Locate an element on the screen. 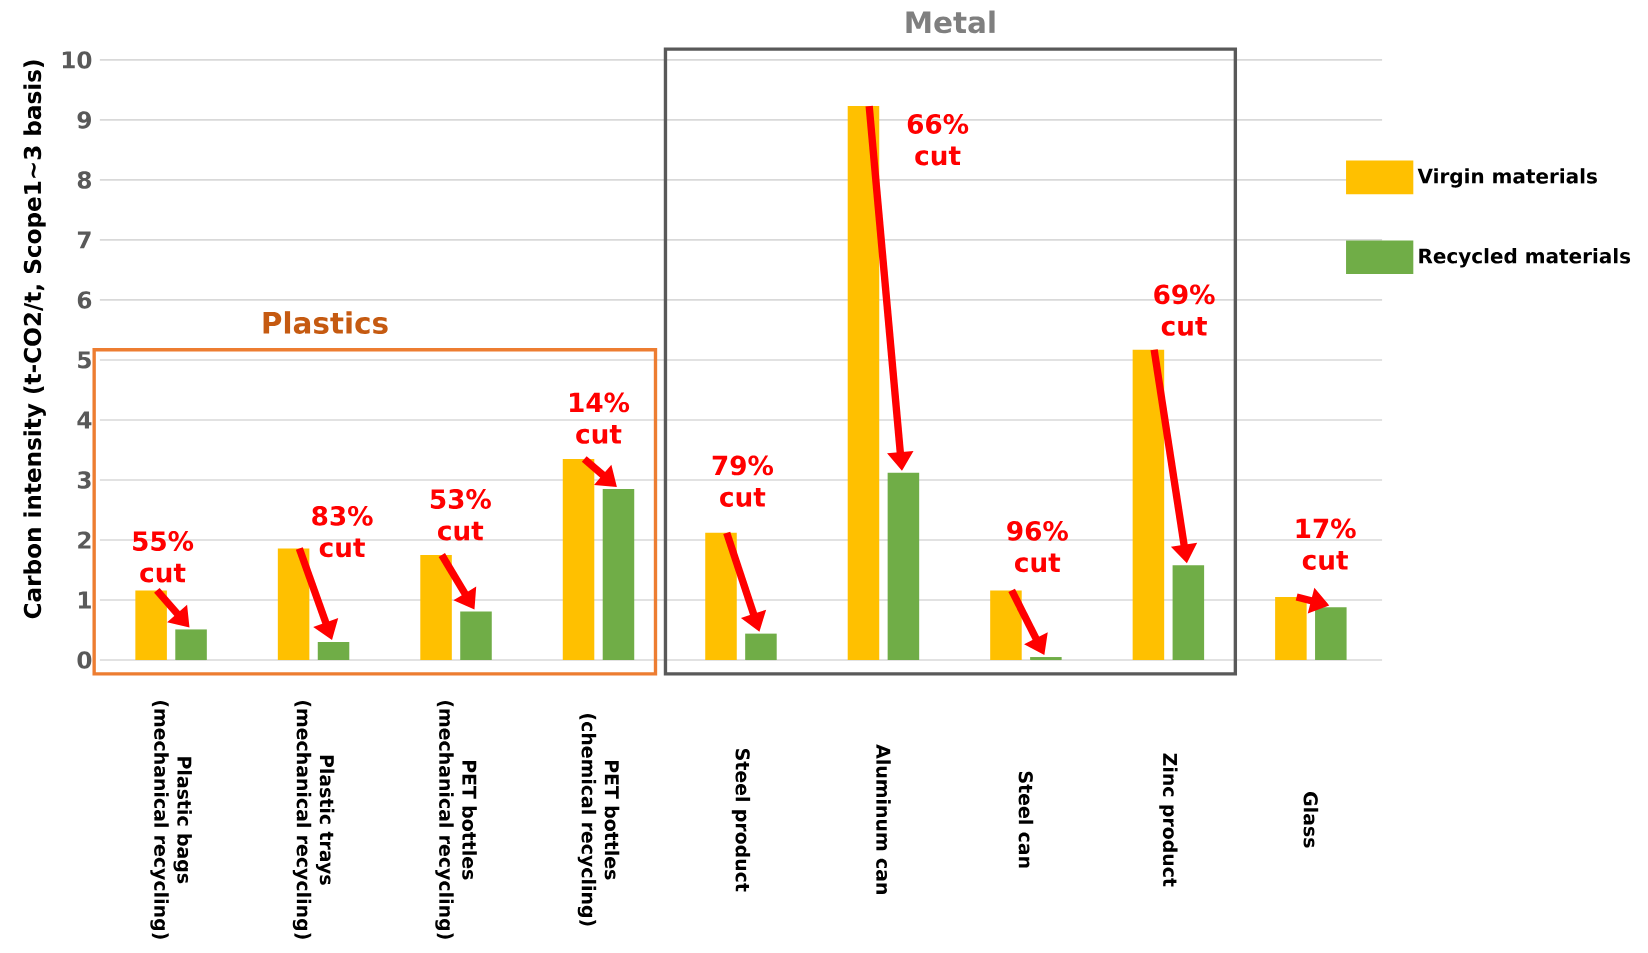 Image resolution: width=1648 pixels, height=953 pixels. y-tick-label: 7 is located at coordinates (84, 240).